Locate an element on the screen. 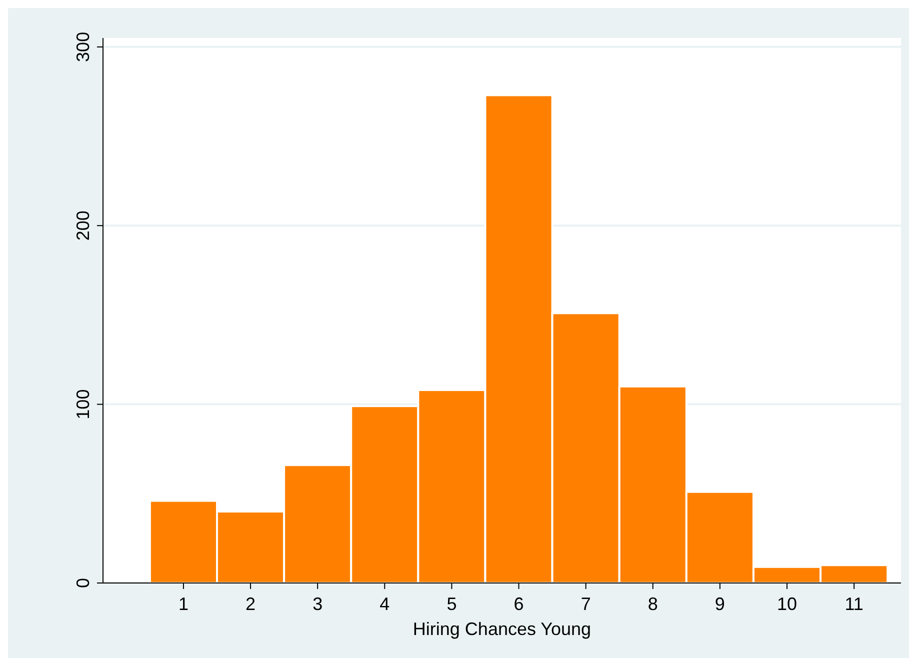 The width and height of the screenshot is (917, 666). x-tick-label: 4 is located at coordinates (385, 604).